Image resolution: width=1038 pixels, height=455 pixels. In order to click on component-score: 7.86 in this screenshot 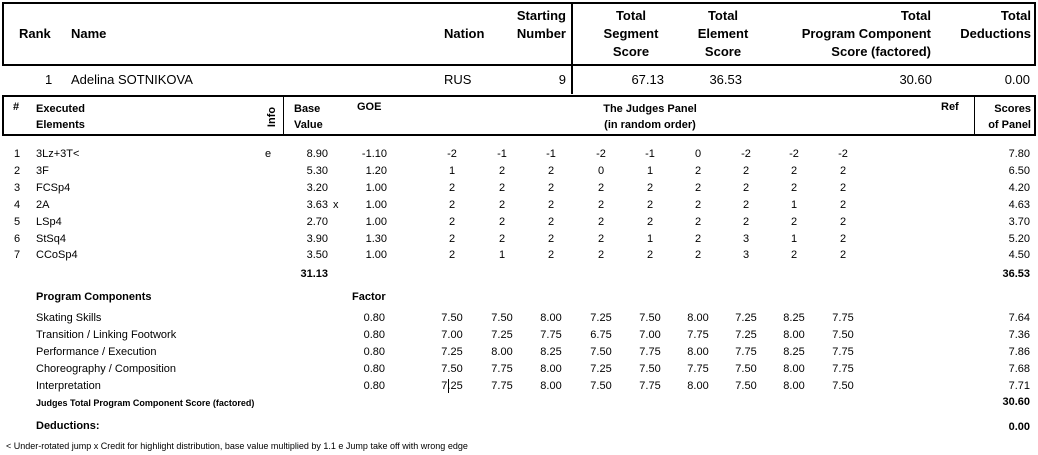, I will do `click(1019, 351)`.